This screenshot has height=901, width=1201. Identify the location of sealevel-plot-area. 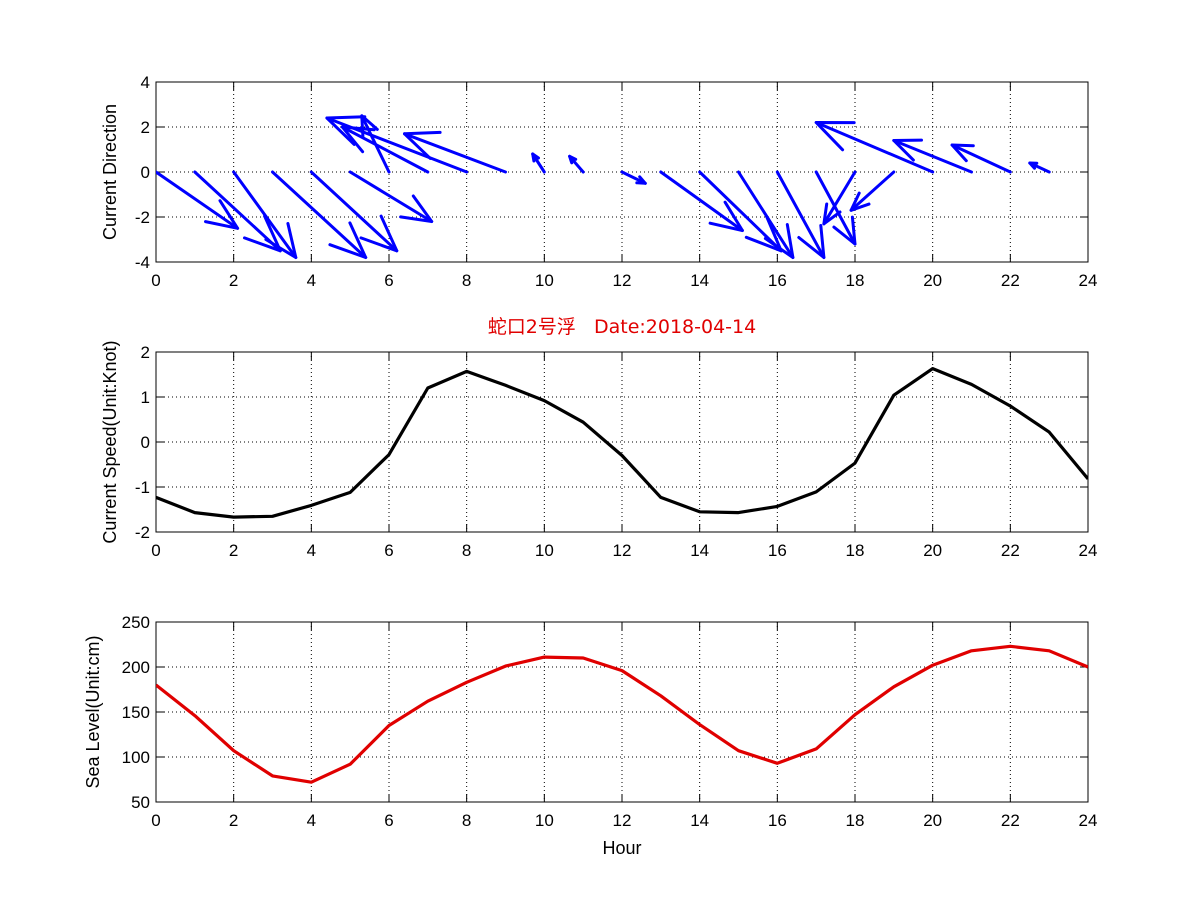
(622, 714).